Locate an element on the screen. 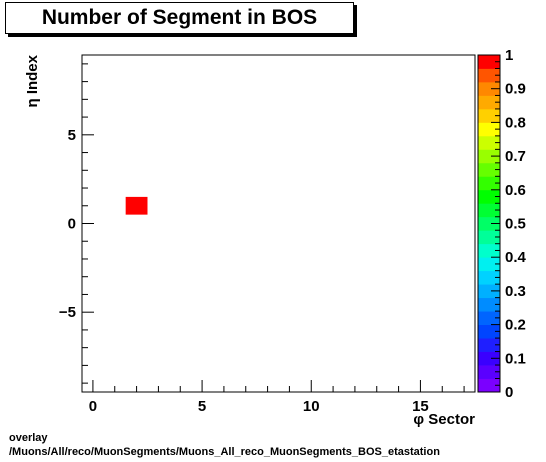  title-box: Number of Segment in BOS is located at coordinates (179, 18).